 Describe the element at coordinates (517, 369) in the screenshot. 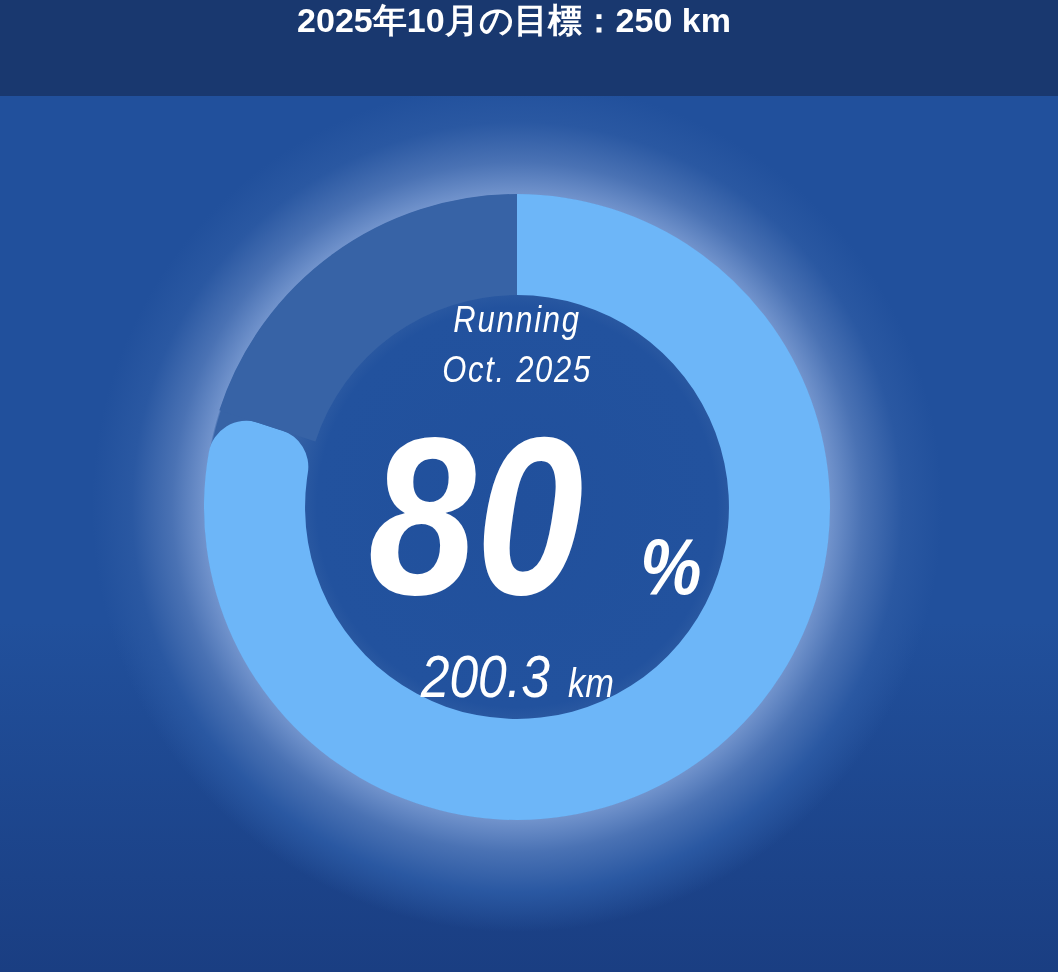

I see `text: Oct. 2025` at that location.